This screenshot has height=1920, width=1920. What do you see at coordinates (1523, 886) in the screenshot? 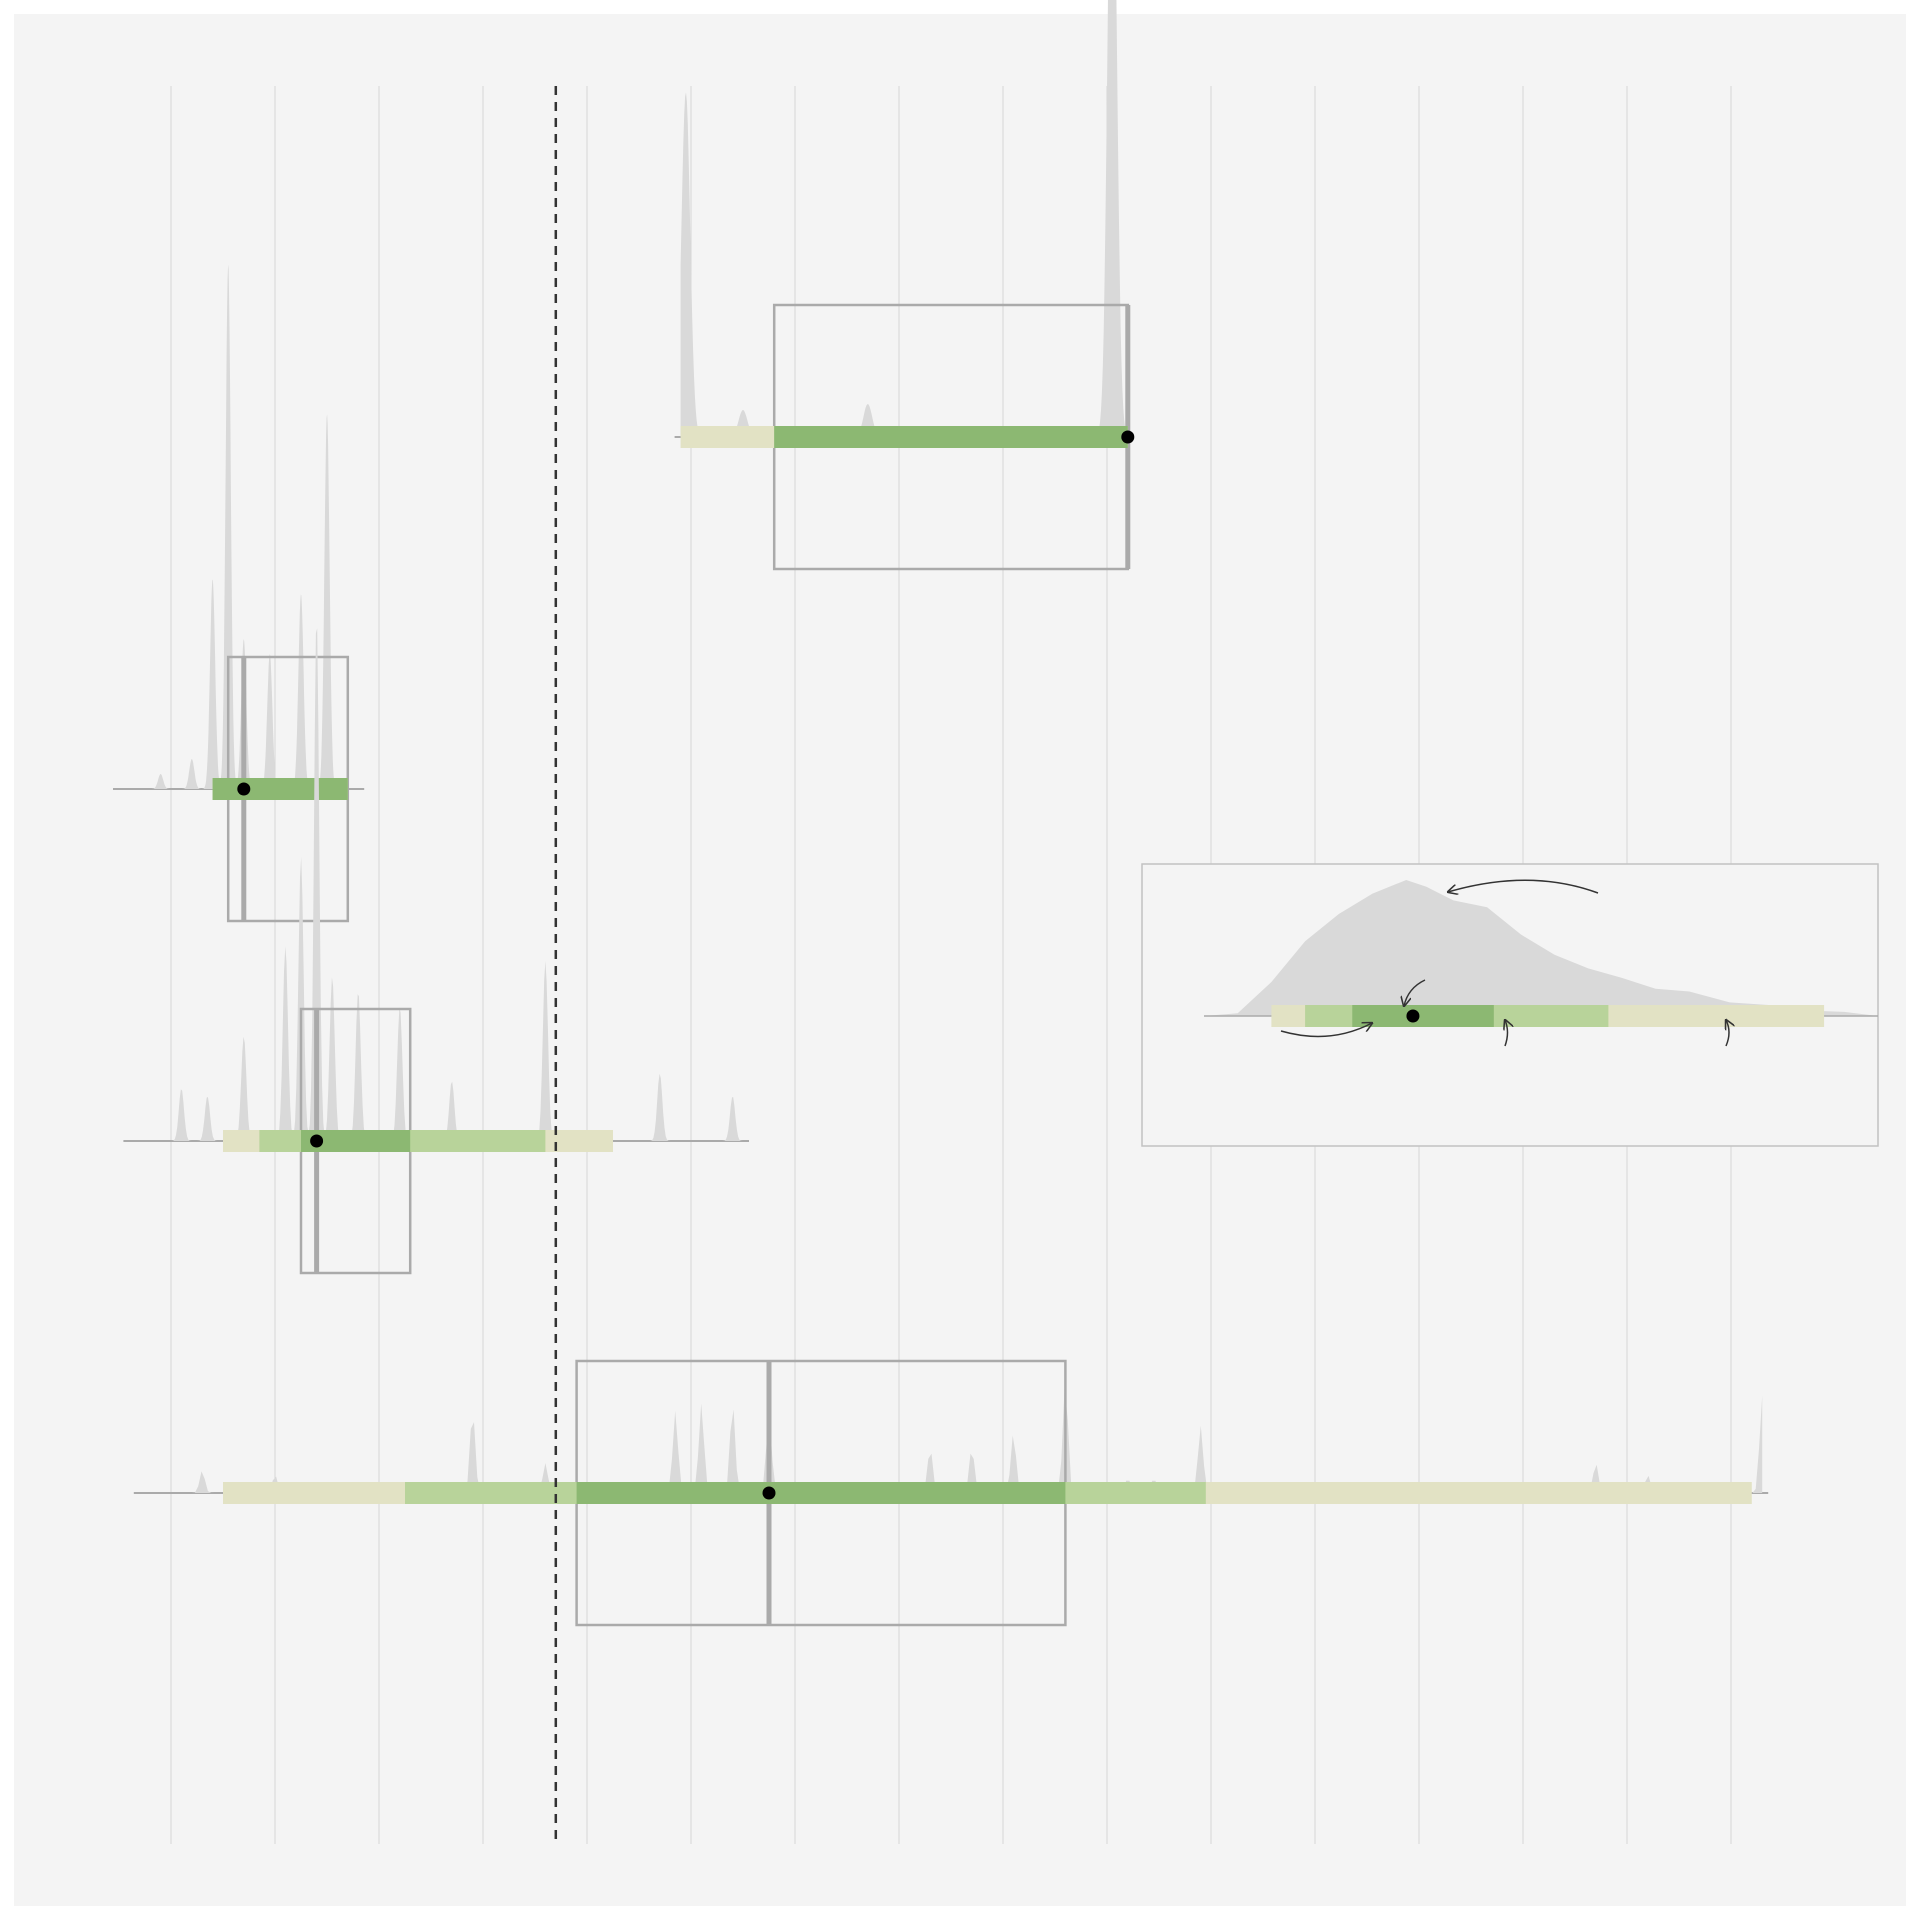
I see `arrow-density` at bounding box center [1523, 886].